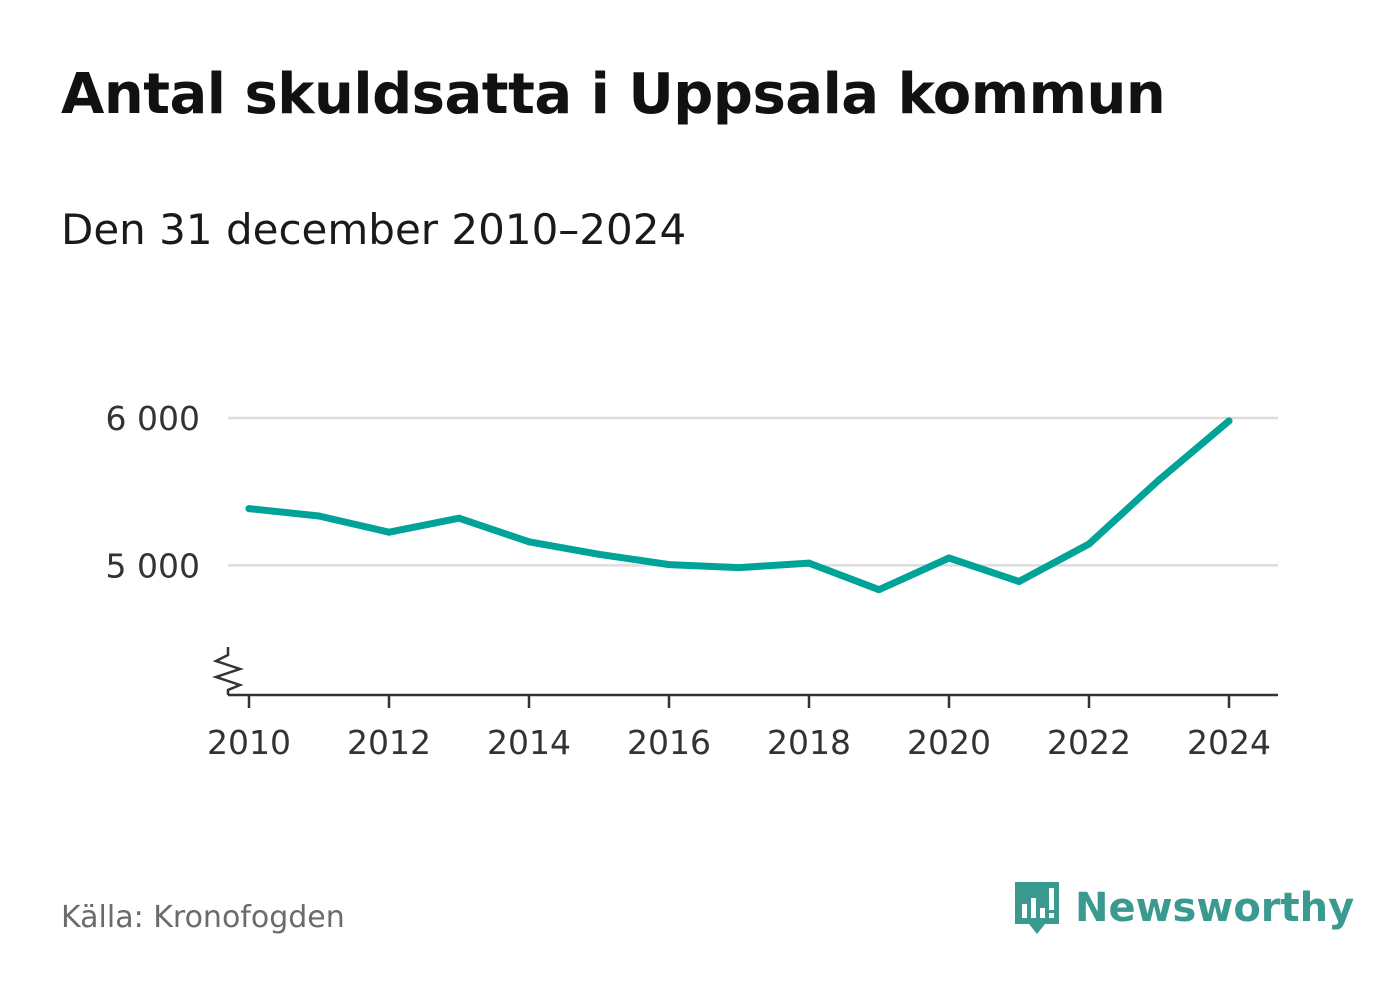 The width and height of the screenshot is (1382, 999). Describe the element at coordinates (228, 671) in the screenshot. I see `axis-break-icon` at that location.